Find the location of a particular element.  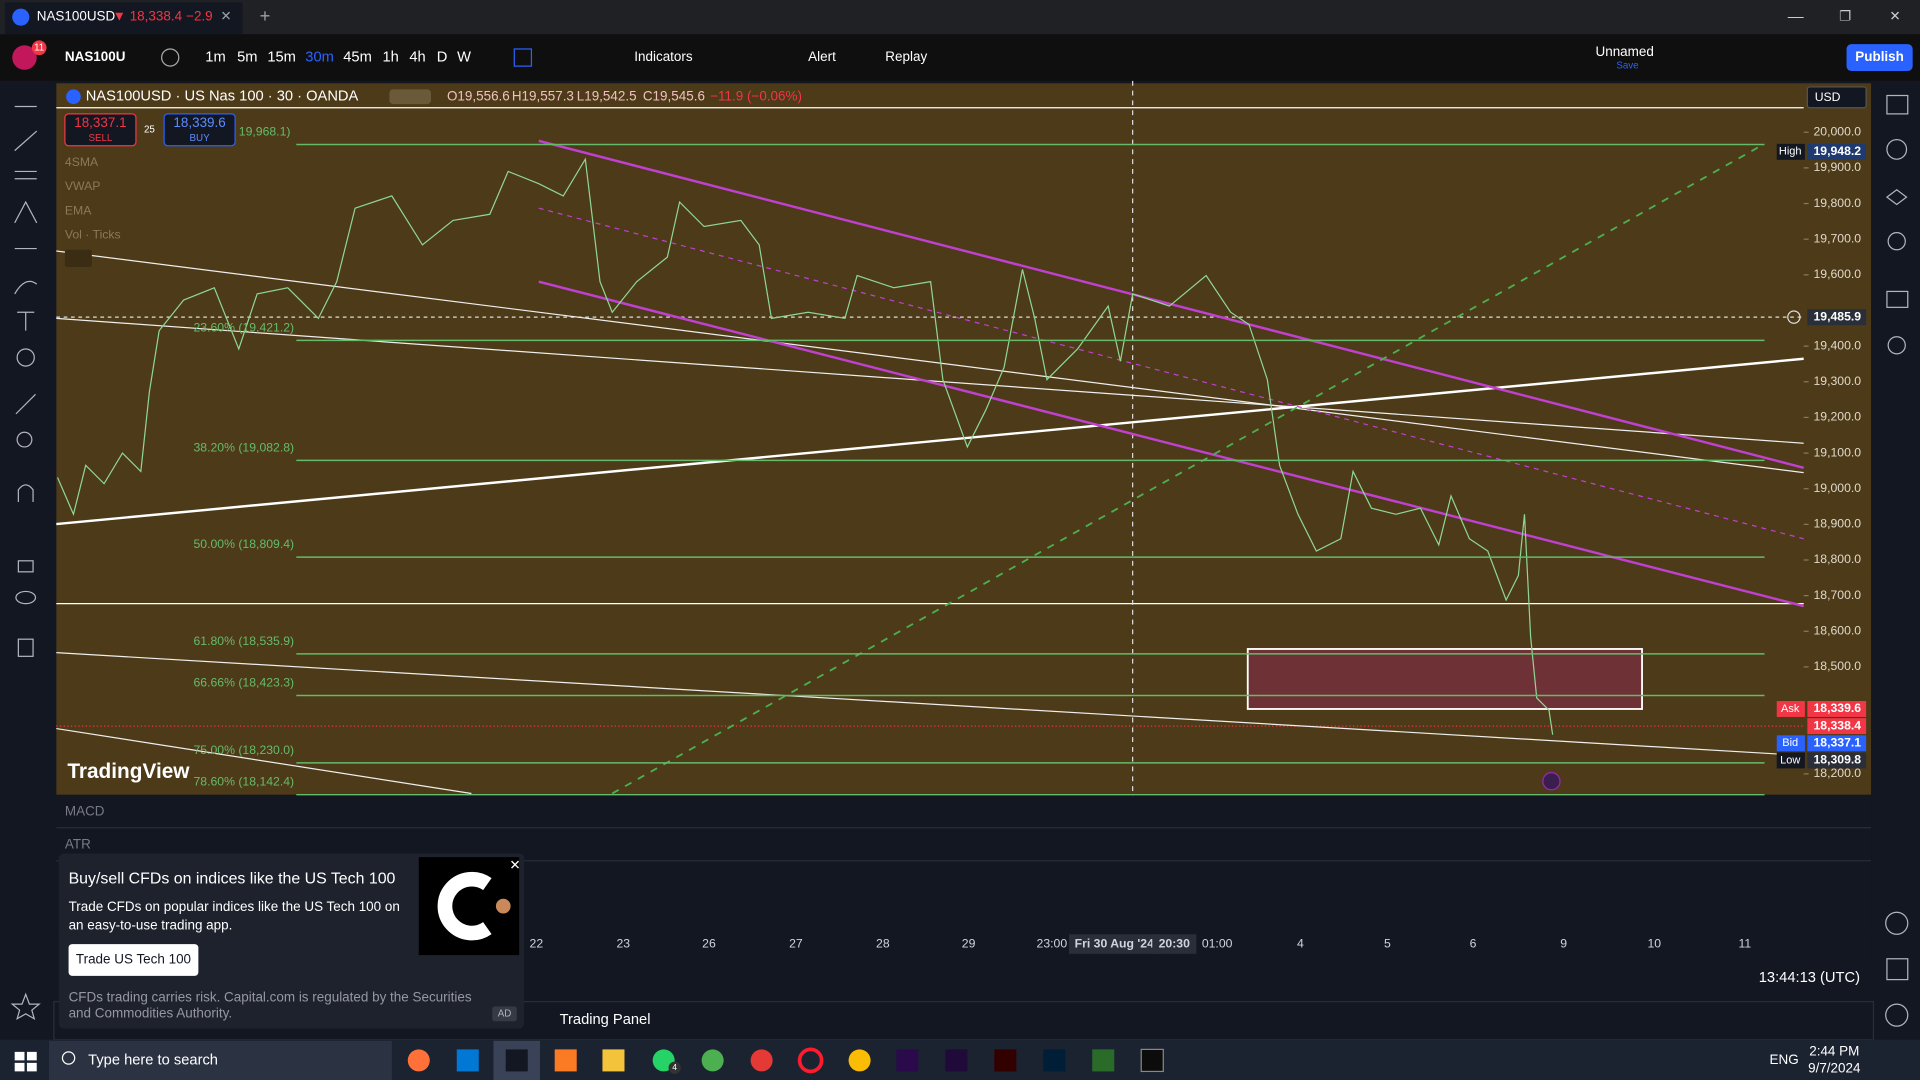

search-box is located at coordinates (220, 1060).